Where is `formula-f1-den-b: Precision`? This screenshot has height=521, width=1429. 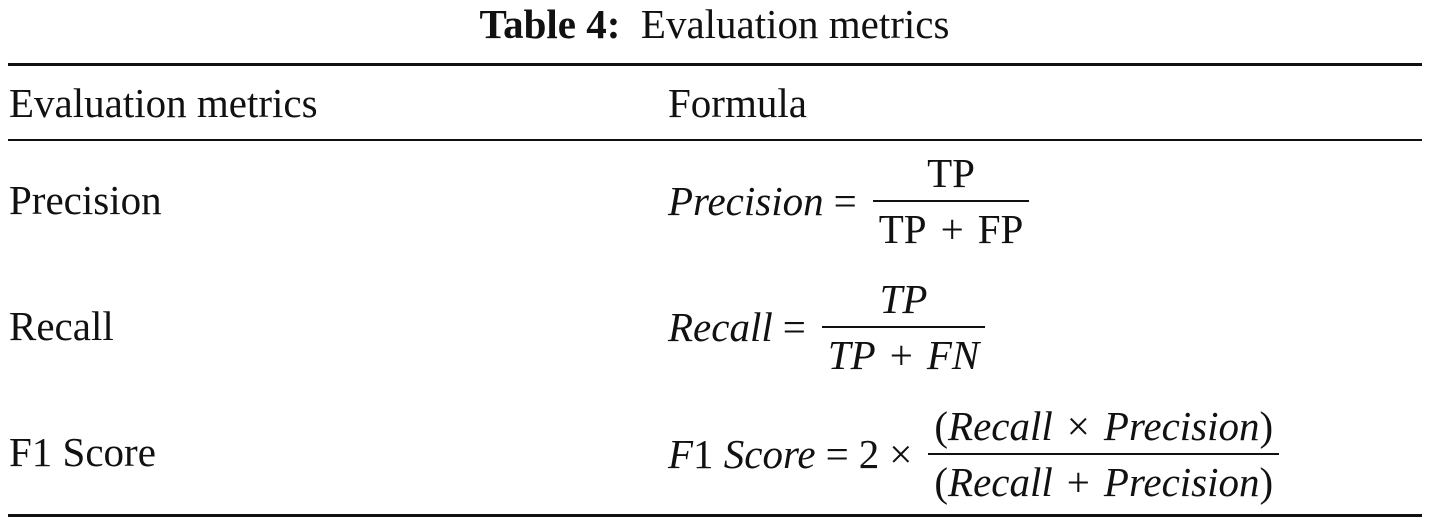 formula-f1-den-b: Precision is located at coordinates (1181, 482).